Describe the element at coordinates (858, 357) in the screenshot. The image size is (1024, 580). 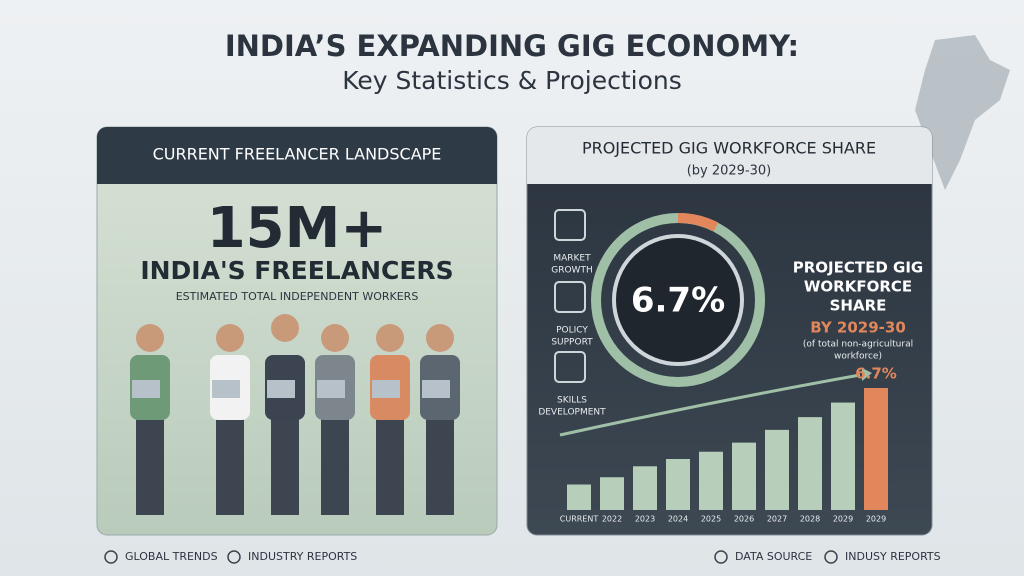
I see `share-note: workforce)` at that location.